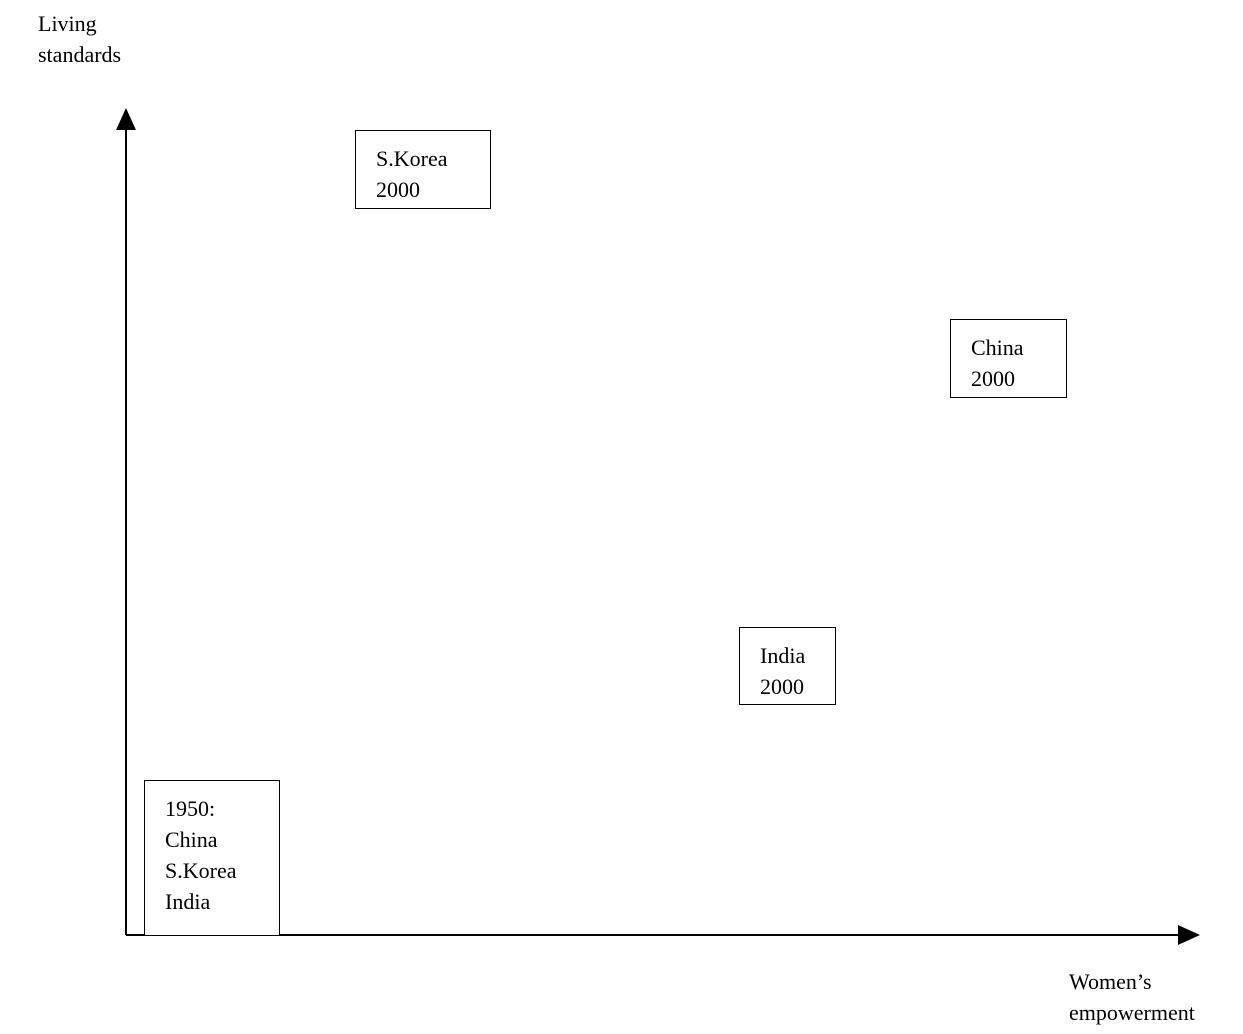  I want to click on box-india-2000-line-2: 2000, so click(782, 686).